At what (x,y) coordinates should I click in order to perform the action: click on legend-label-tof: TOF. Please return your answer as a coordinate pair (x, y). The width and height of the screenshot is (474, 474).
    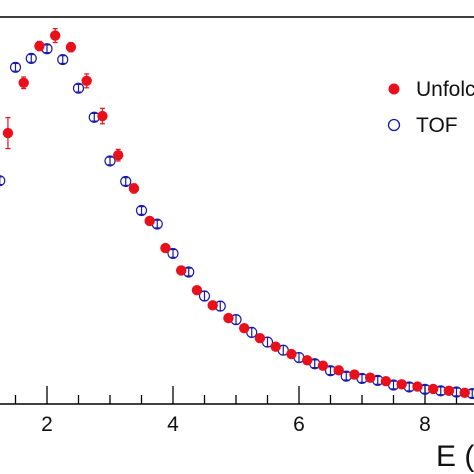
    Looking at the image, I should click on (437, 125).